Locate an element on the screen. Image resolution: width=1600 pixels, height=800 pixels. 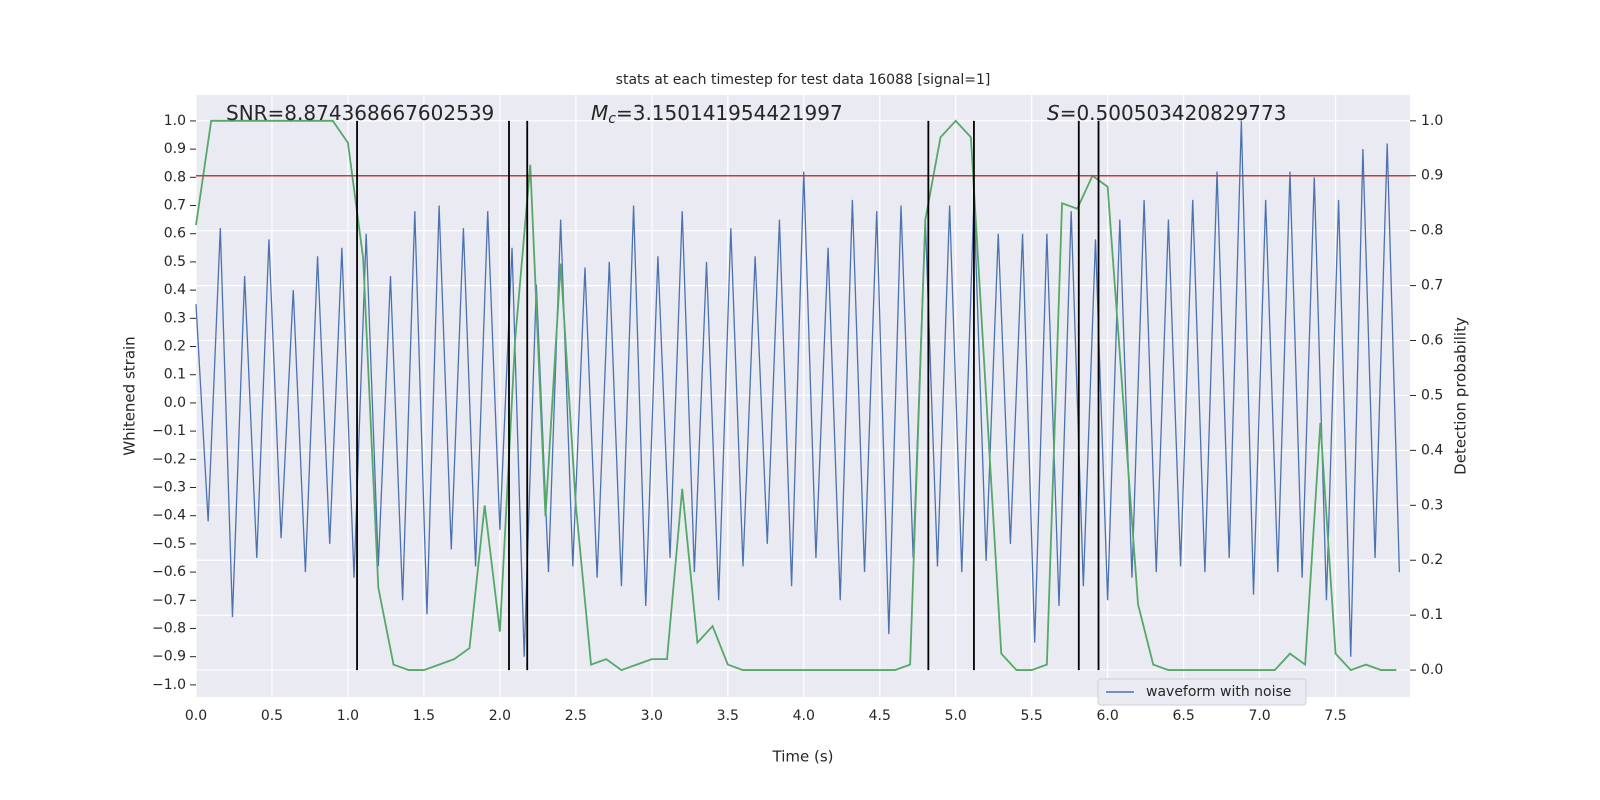
x-tick-label: 2.5 is located at coordinates (576, 716).